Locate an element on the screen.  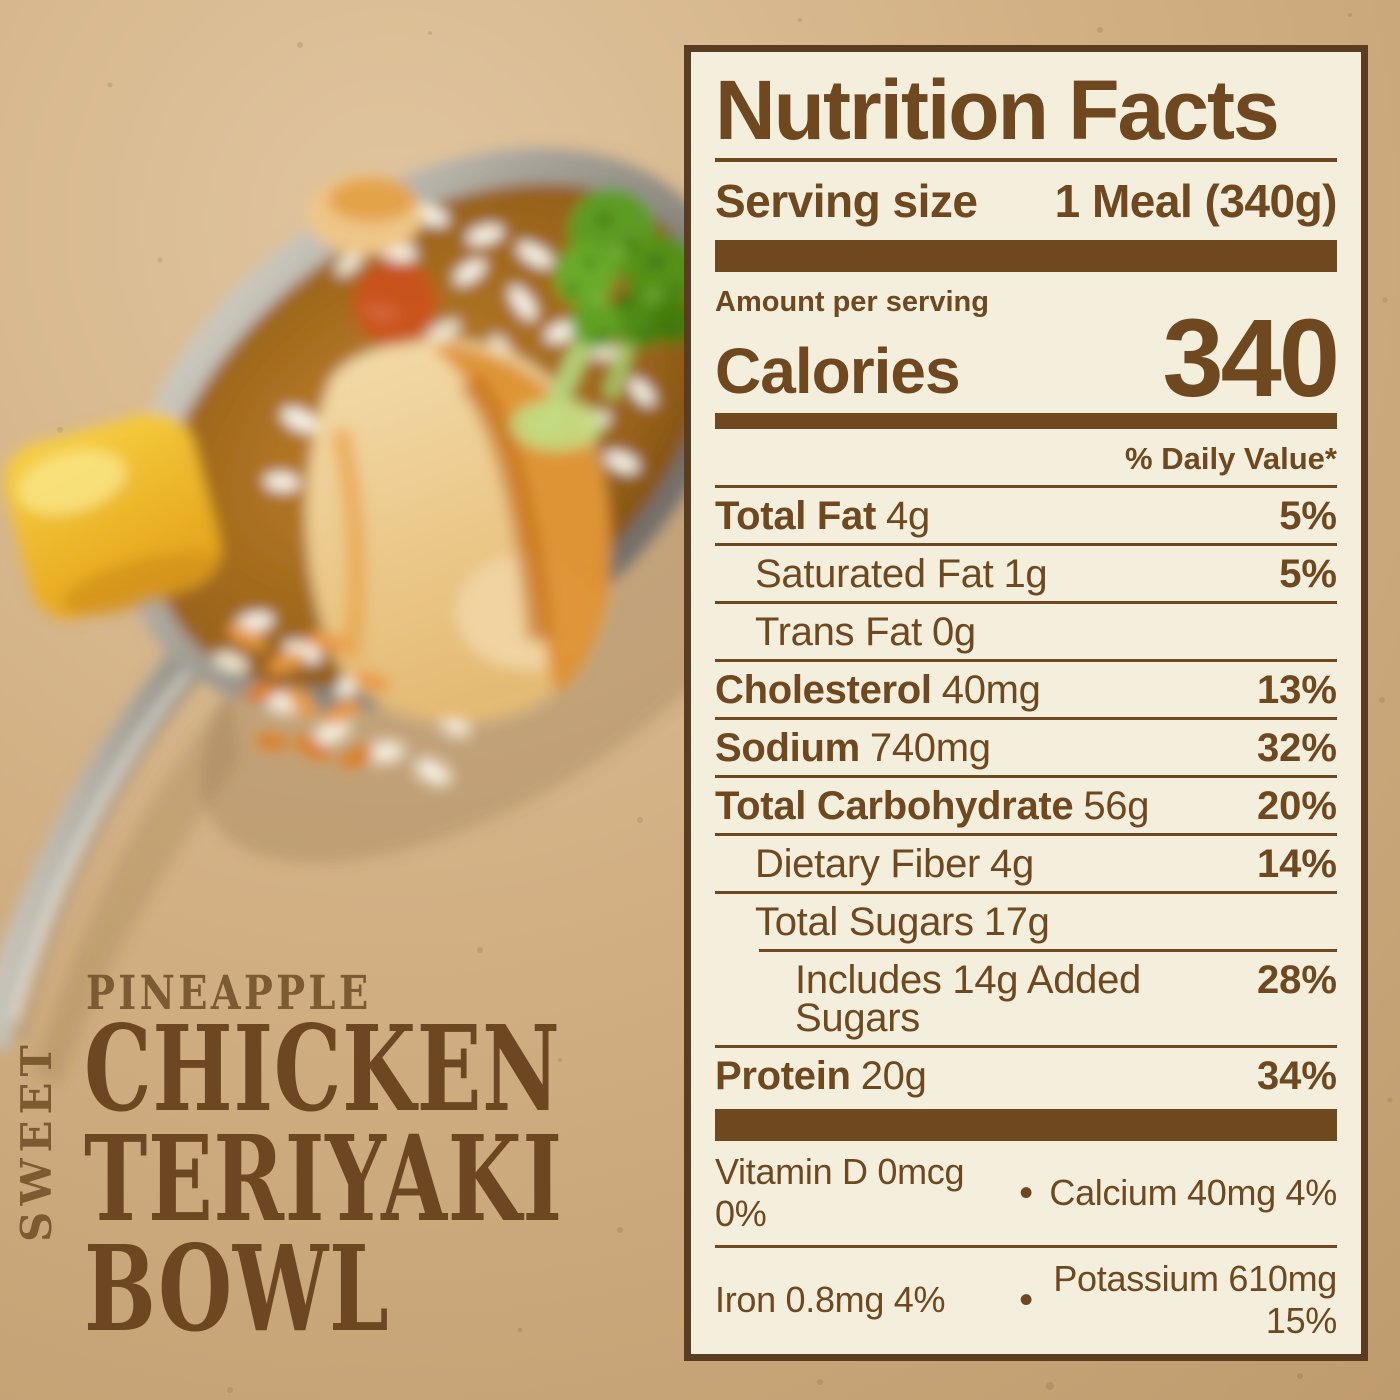
product-name-line-3: BOWL is located at coordinates (237, 1288).